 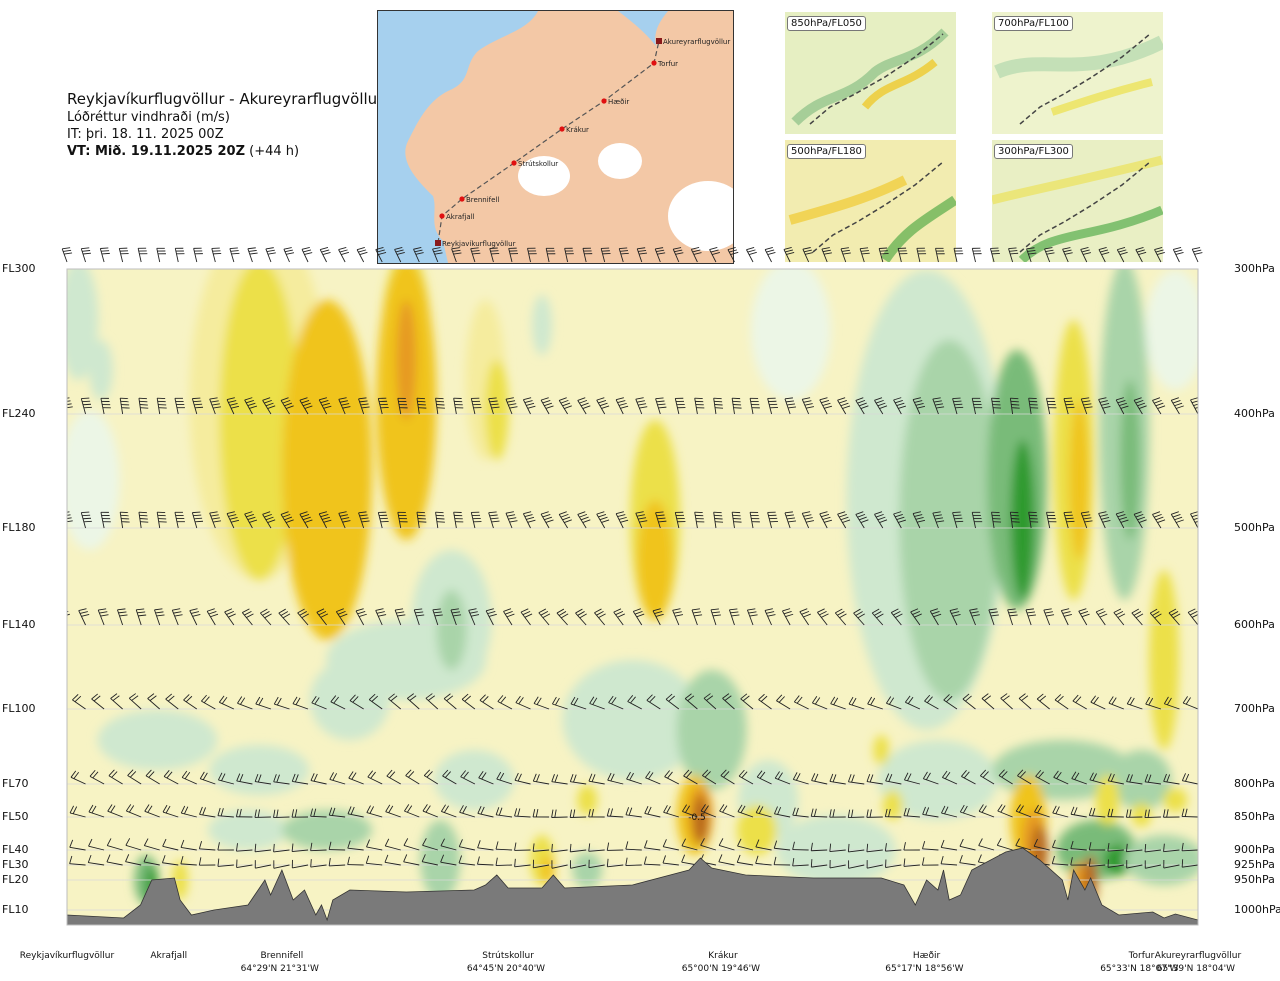 I want to click on velocity-region, so click(x=327, y=830).